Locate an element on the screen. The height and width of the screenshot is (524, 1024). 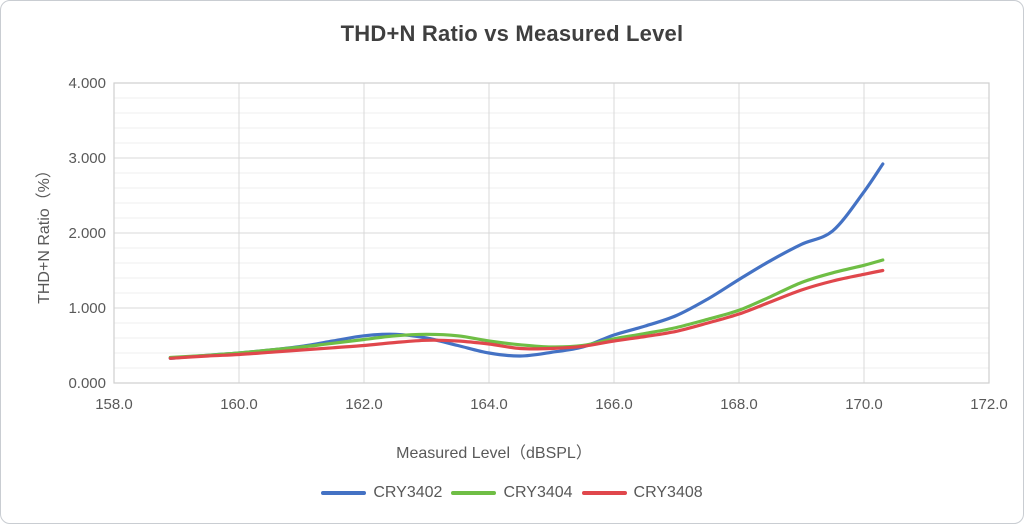
x-tick-label: 162.0 is located at coordinates (364, 404).